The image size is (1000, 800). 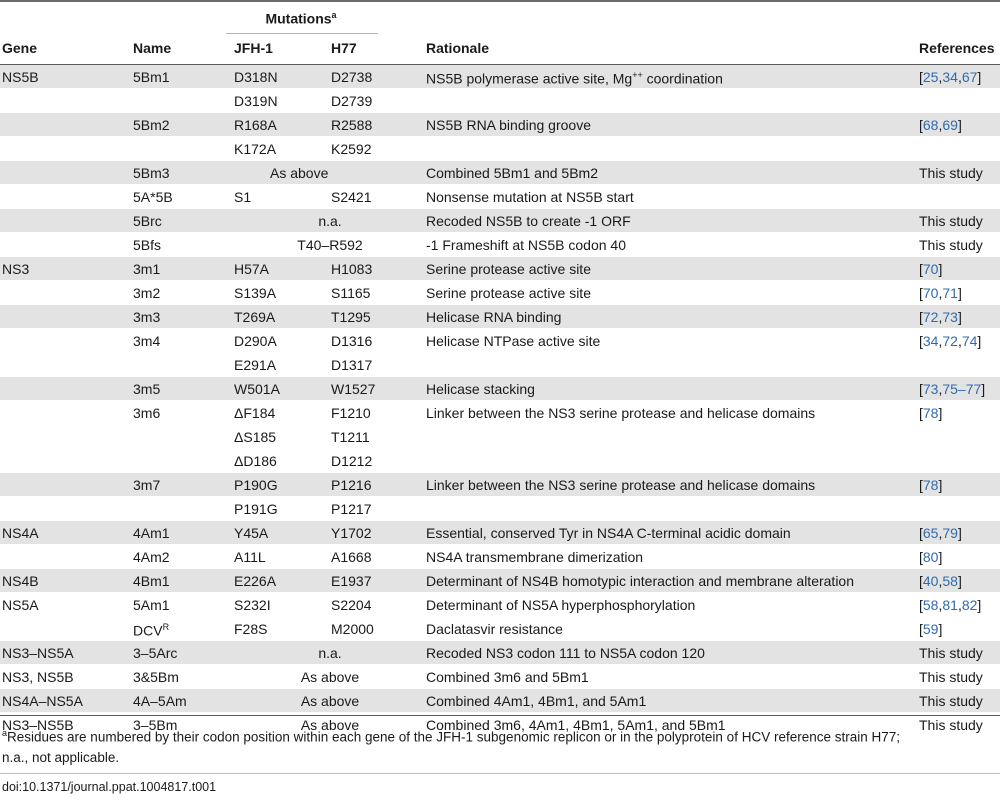 What do you see at coordinates (930, 76) in the screenshot?
I see `reference-link: 25` at bounding box center [930, 76].